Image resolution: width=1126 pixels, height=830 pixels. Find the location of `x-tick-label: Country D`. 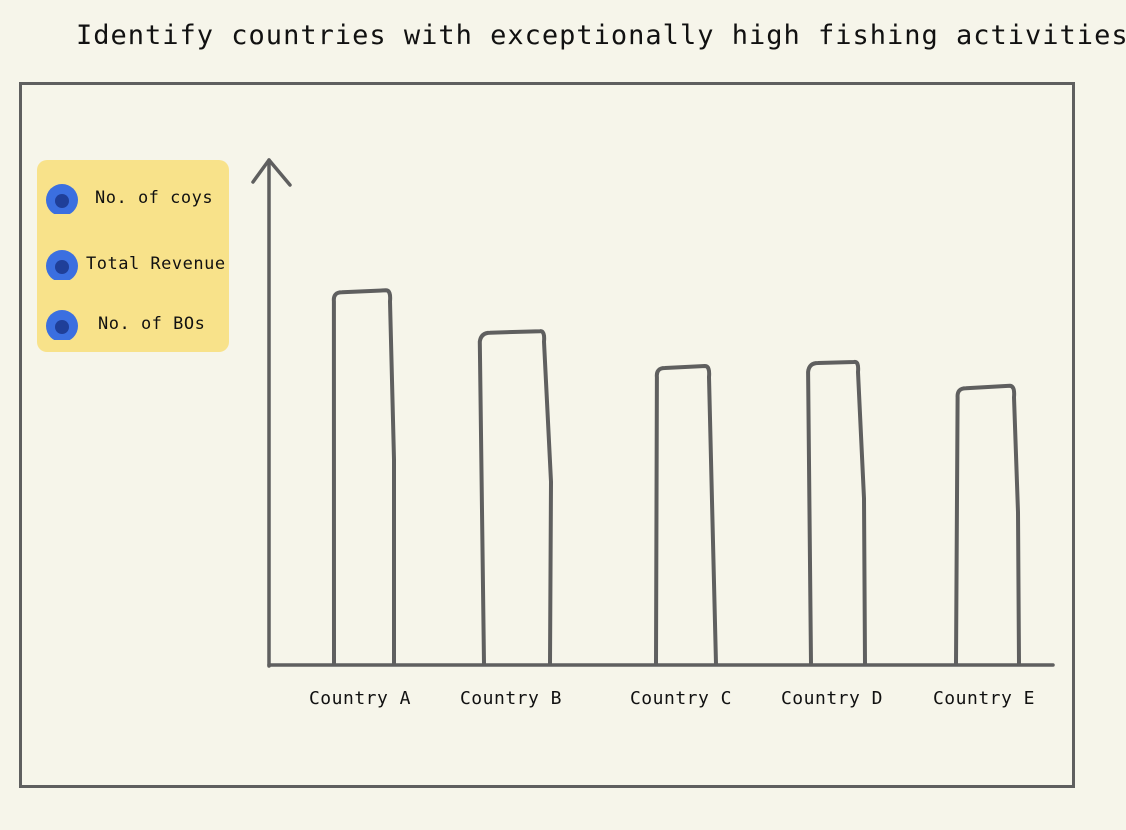

x-tick-label: Country D is located at coordinates (832, 698).